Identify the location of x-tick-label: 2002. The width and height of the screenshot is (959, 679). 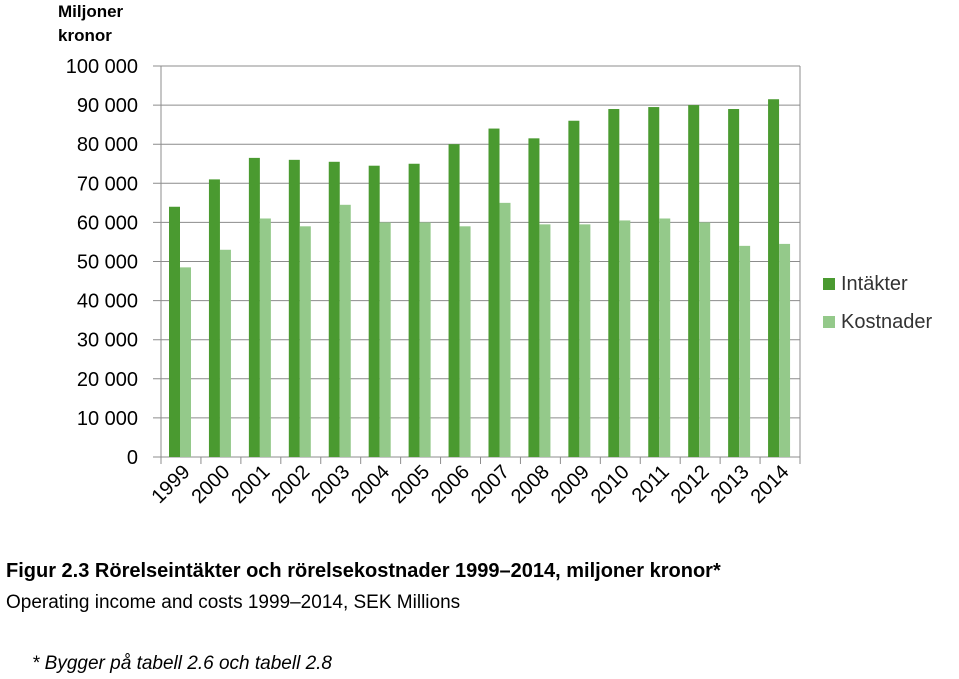
(290, 484).